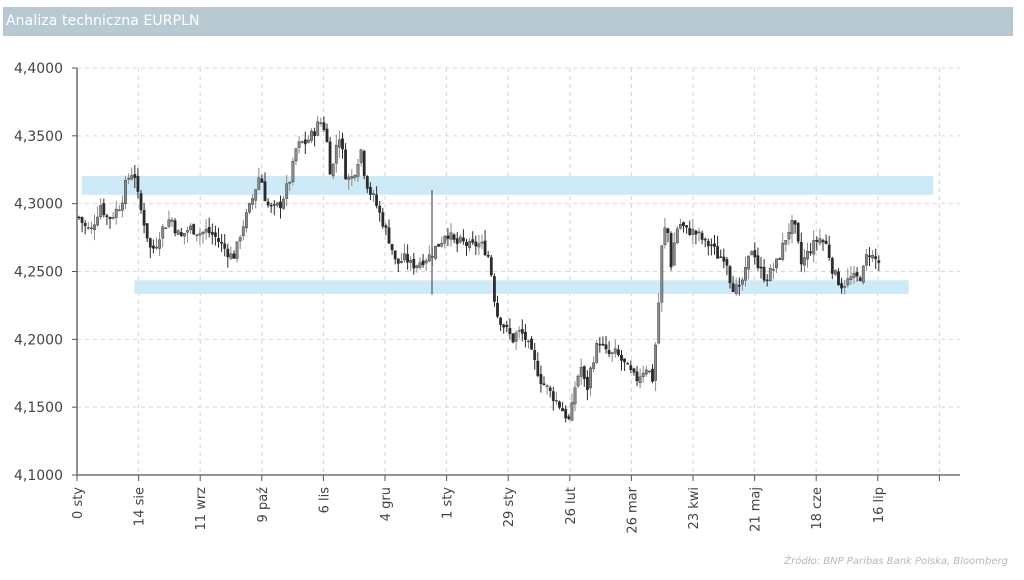 This screenshot has height=580, width=1024. What do you see at coordinates (879, 505) in the screenshot?
I see `x-tick-label: 16 lip` at bounding box center [879, 505].